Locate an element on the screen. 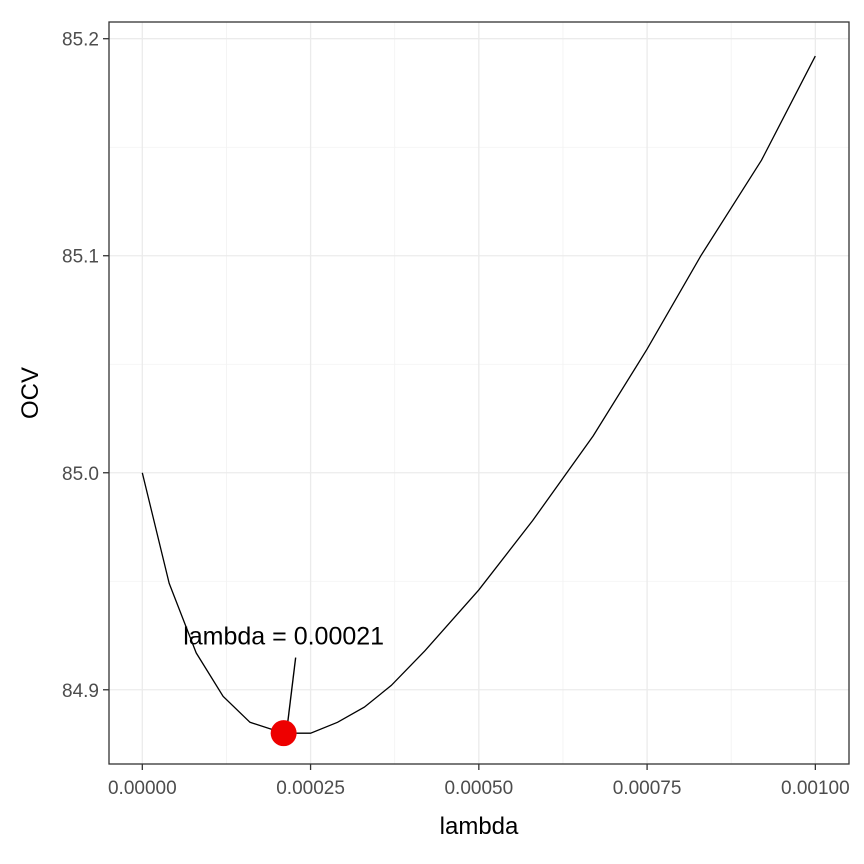 This screenshot has width=864, height=864. x-tick-label: 0.00075 is located at coordinates (647, 788).